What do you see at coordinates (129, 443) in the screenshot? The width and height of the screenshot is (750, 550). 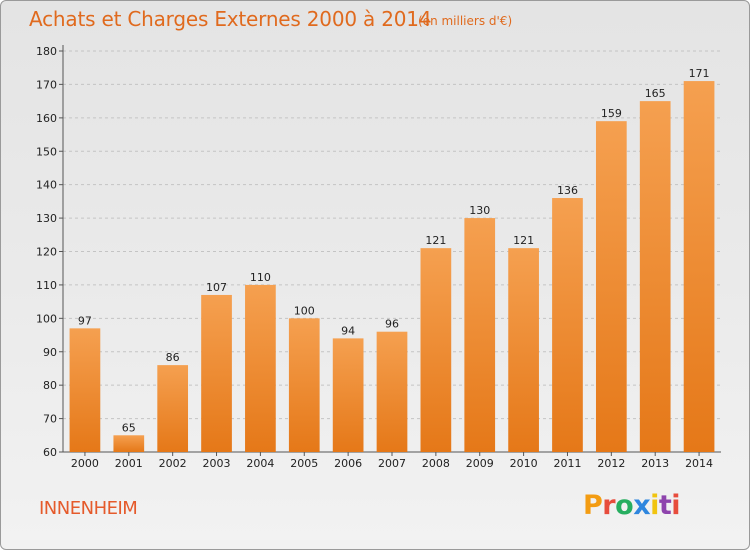 I see `bar-2001` at bounding box center [129, 443].